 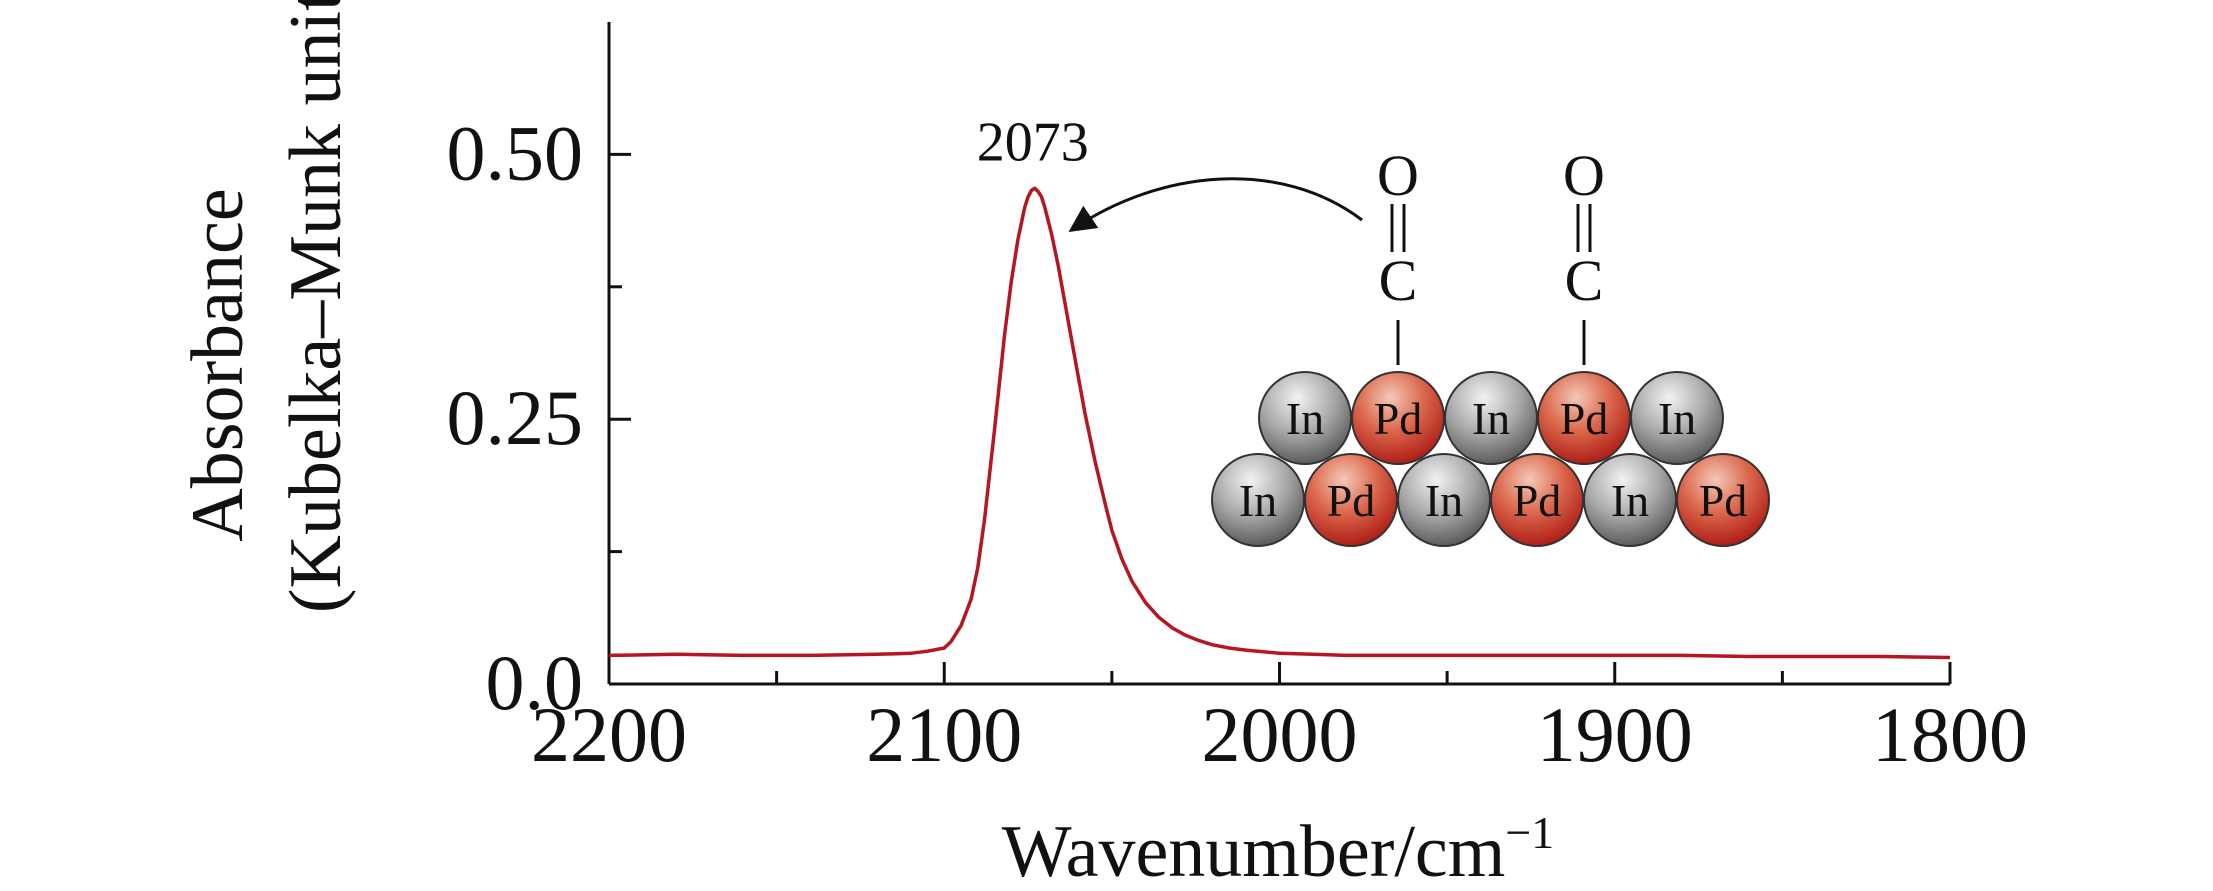 I want to click on x-tick-label: 1800, so click(x=1950, y=734).